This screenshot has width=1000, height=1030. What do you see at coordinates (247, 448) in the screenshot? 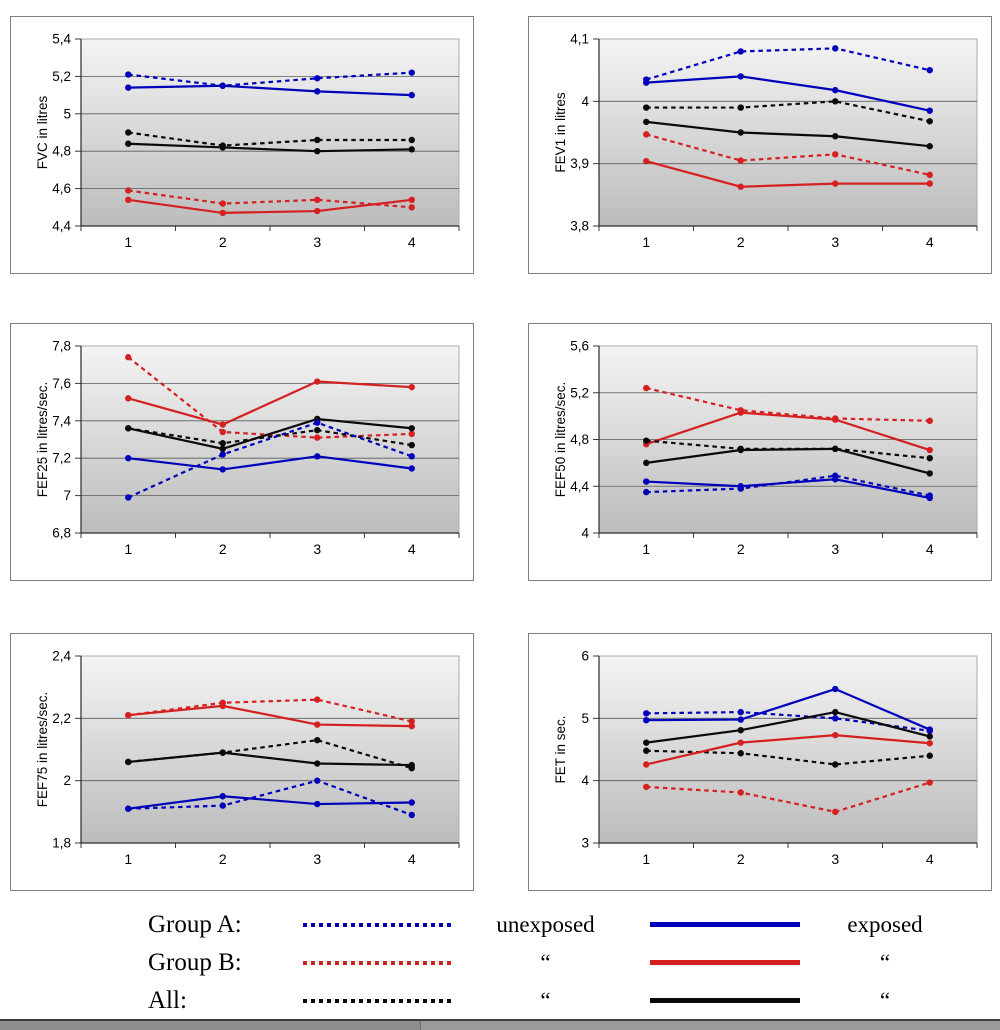
I see `chart-fef25-plot: 6,8 7 7,2 7,4 7,6 7,8 1 2 3 4 FEF25 in litres/sec.` at bounding box center [247, 448].